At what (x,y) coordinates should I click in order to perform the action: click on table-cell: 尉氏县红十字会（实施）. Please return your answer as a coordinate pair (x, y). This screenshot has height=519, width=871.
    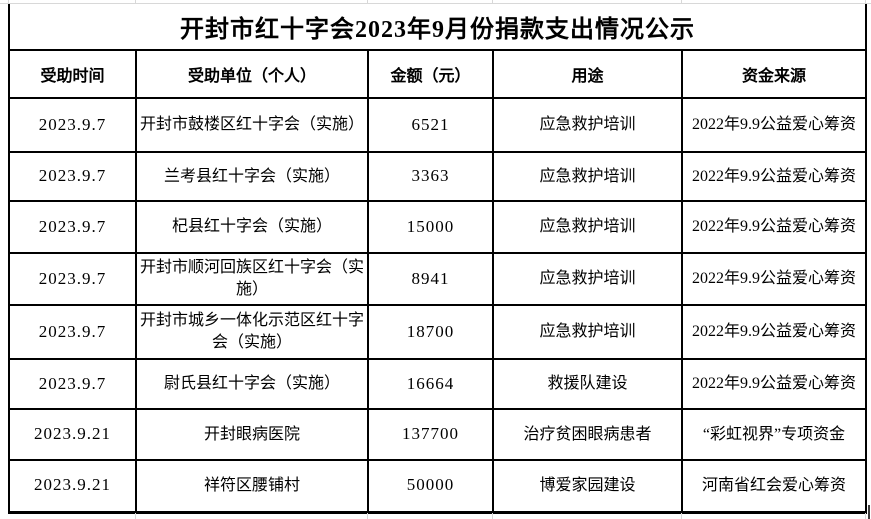
    Looking at the image, I should click on (252, 384).